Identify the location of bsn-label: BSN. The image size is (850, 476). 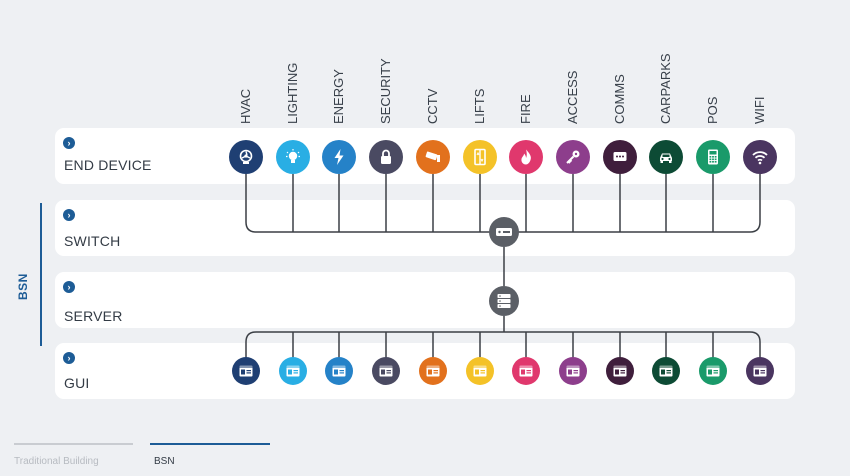
(23, 286).